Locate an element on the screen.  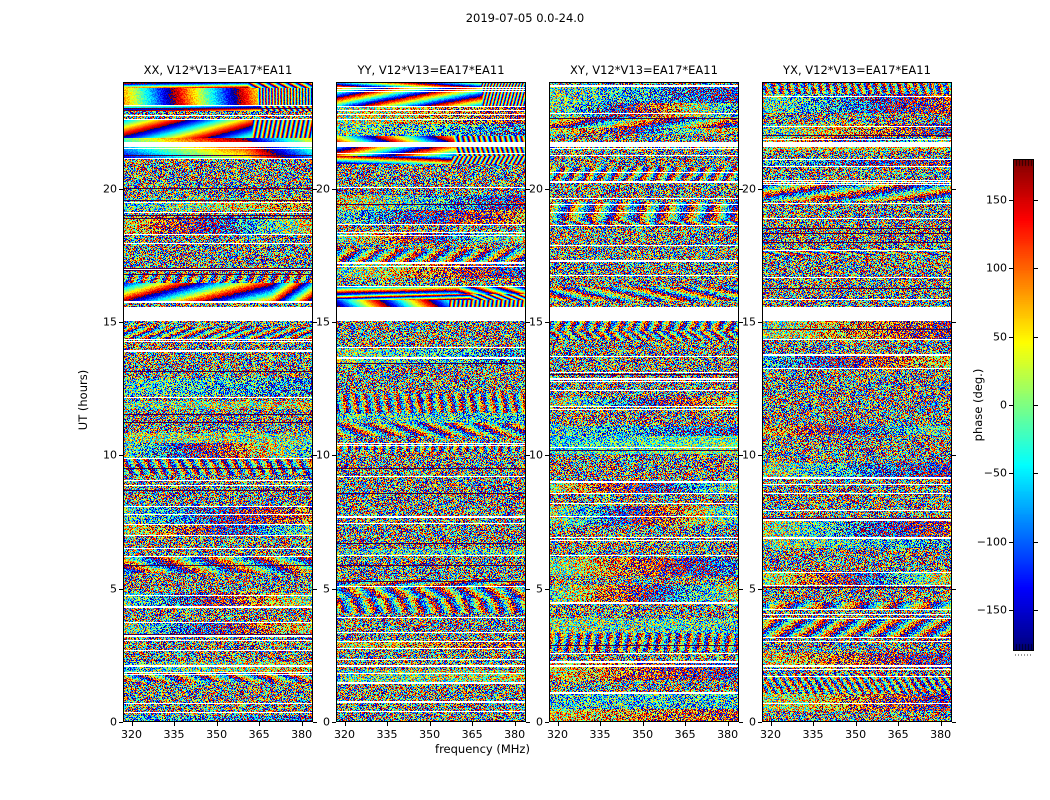
colorbar is located at coordinates (1023, 405).